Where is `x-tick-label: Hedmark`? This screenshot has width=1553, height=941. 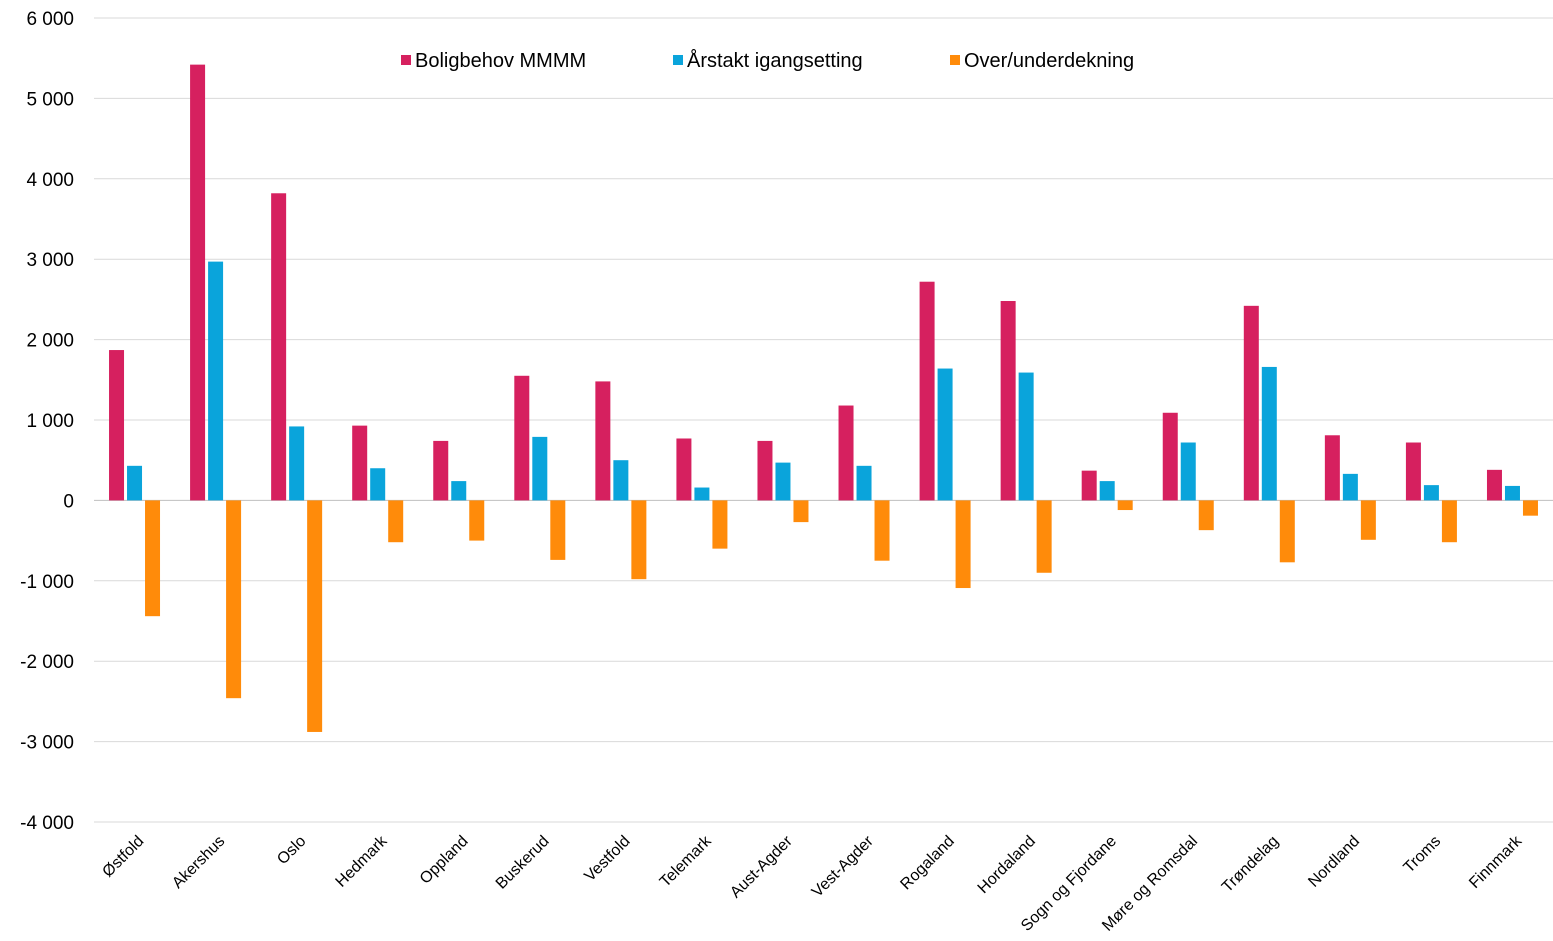 x-tick-label: Hedmark is located at coordinates (362, 861).